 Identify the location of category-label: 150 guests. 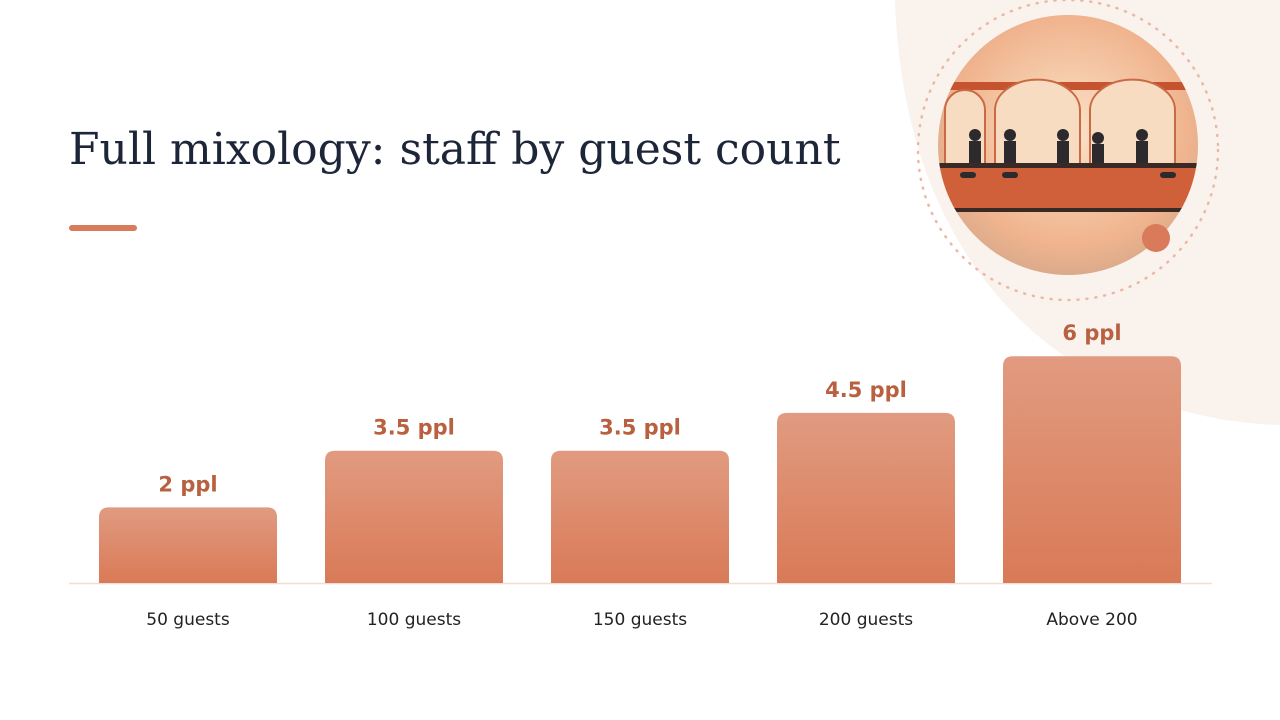
(640, 620).